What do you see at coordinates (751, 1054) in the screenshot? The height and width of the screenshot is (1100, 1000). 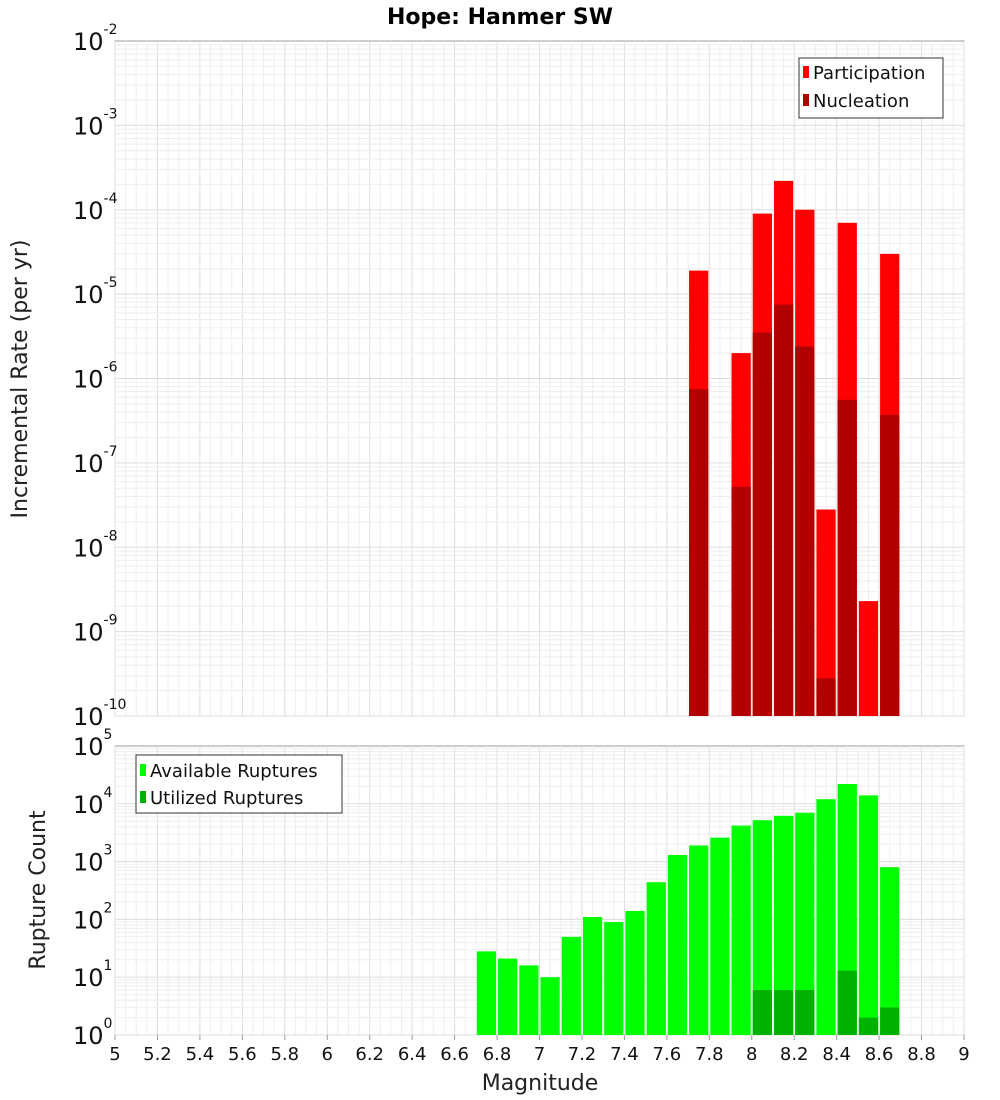 I see `x-tick-label: 8` at bounding box center [751, 1054].